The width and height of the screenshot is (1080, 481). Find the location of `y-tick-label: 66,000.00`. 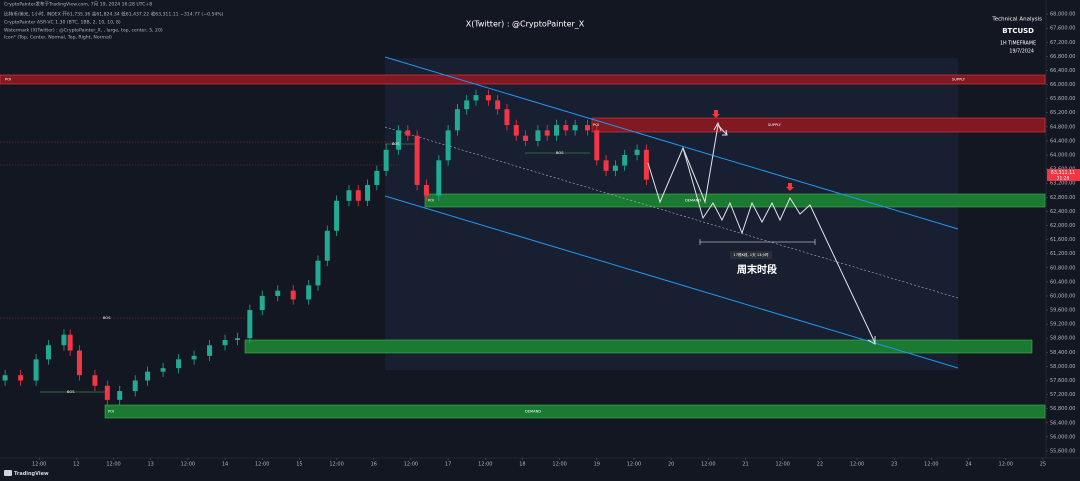

y-tick-label: 66,000.00 is located at coordinates (1062, 85).